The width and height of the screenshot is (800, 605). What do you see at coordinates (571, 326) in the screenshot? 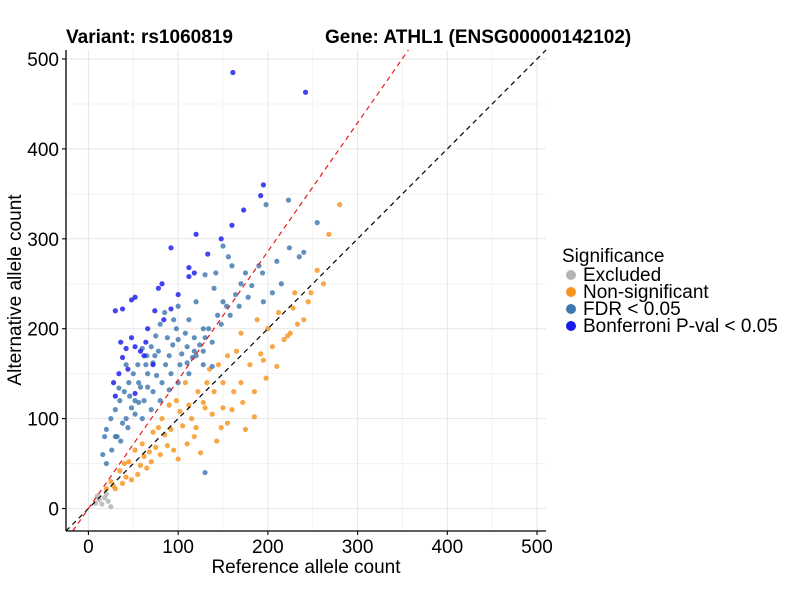
I see `legend-swatch-bonferroni` at bounding box center [571, 326].